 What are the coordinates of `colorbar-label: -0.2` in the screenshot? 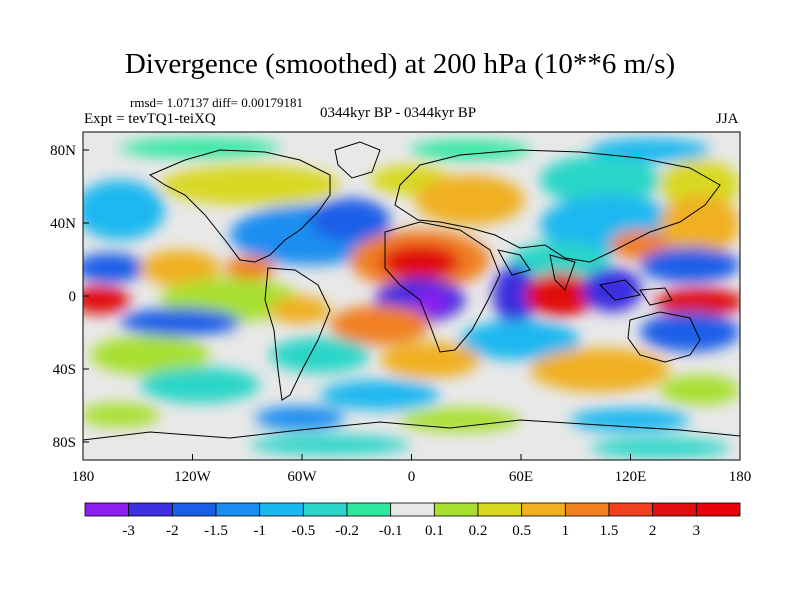 It's located at (347, 531).